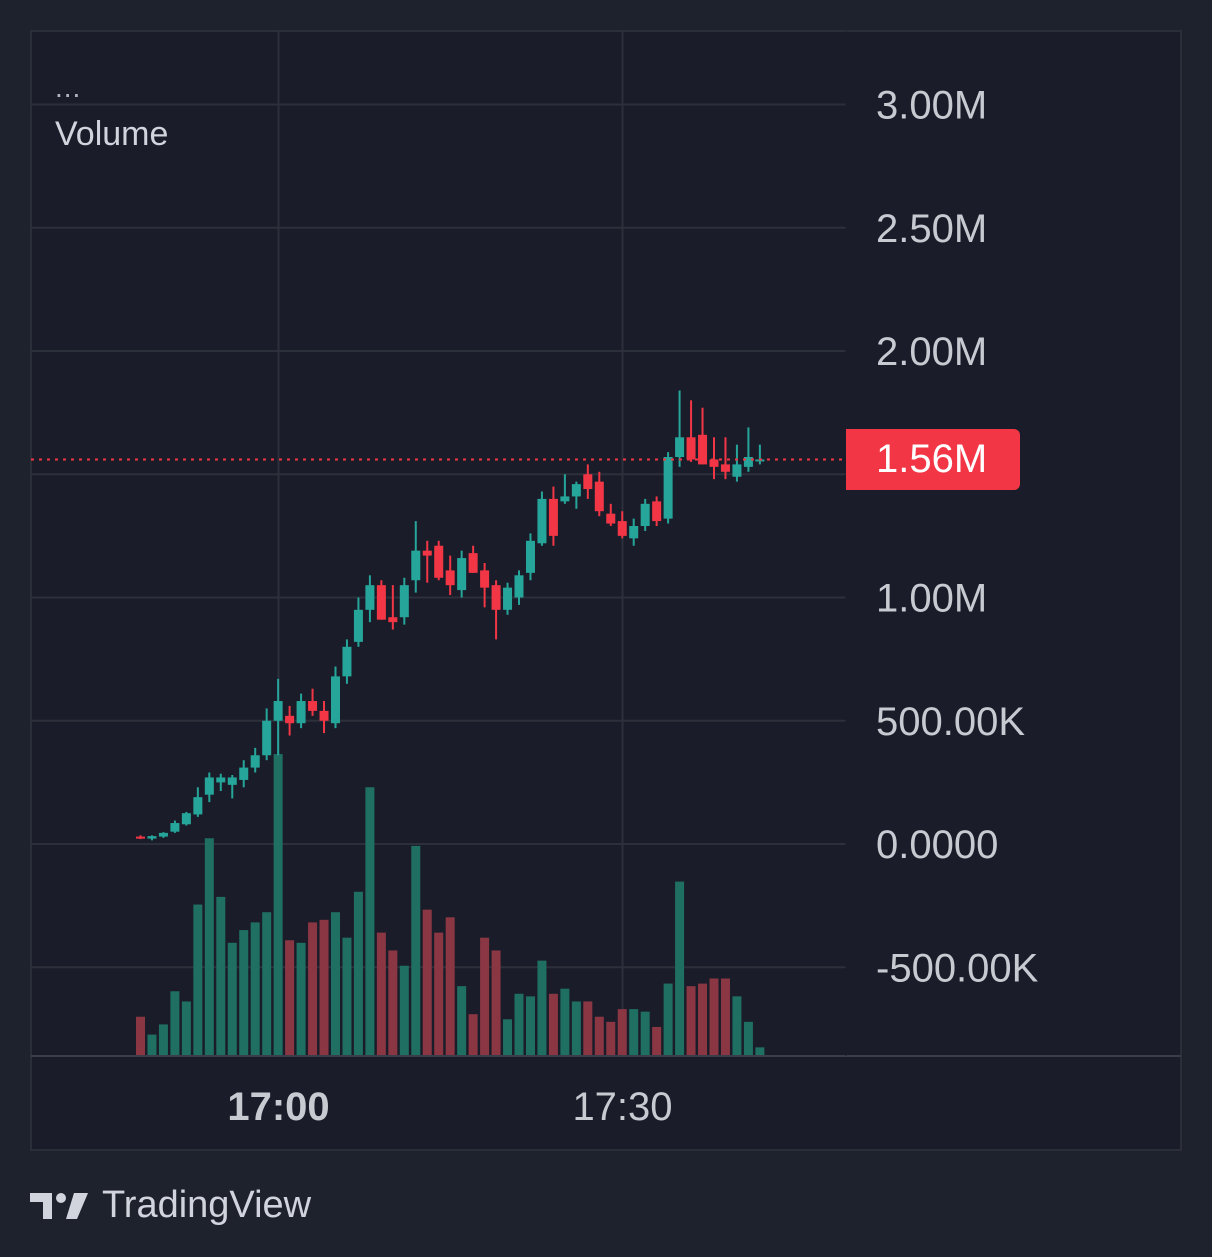  Describe the element at coordinates (622, 1107) in the screenshot. I see `x-tick-label: 17:30` at that location.